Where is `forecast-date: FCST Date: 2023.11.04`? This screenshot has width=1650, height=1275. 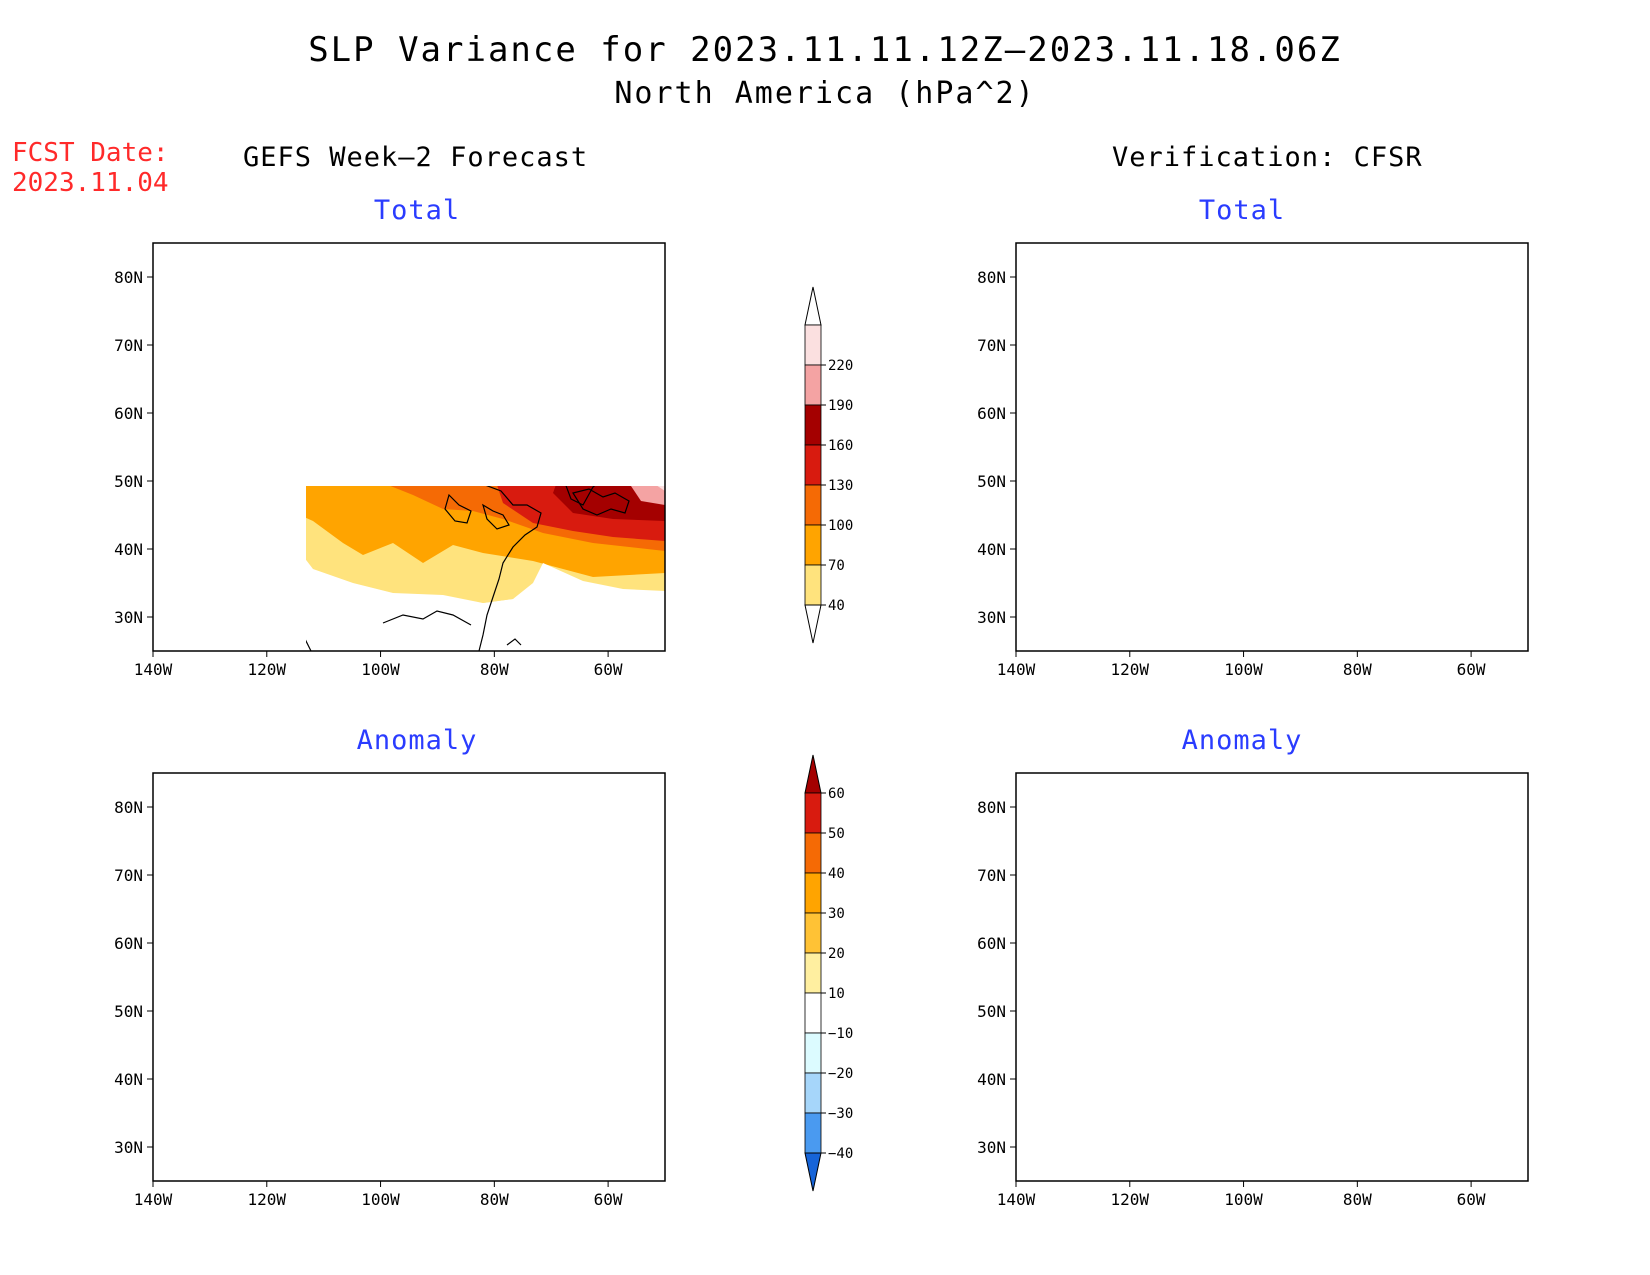
forecast-date: FCST Date: 2023.11.04 is located at coordinates (90, 168).